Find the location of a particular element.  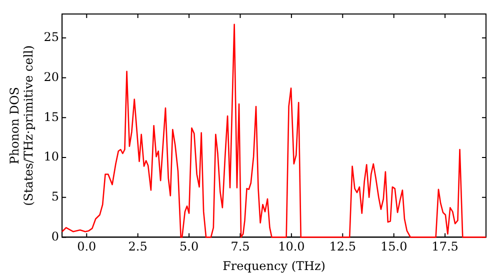

x-tick-label: 2.5 is located at coordinates (138, 247).